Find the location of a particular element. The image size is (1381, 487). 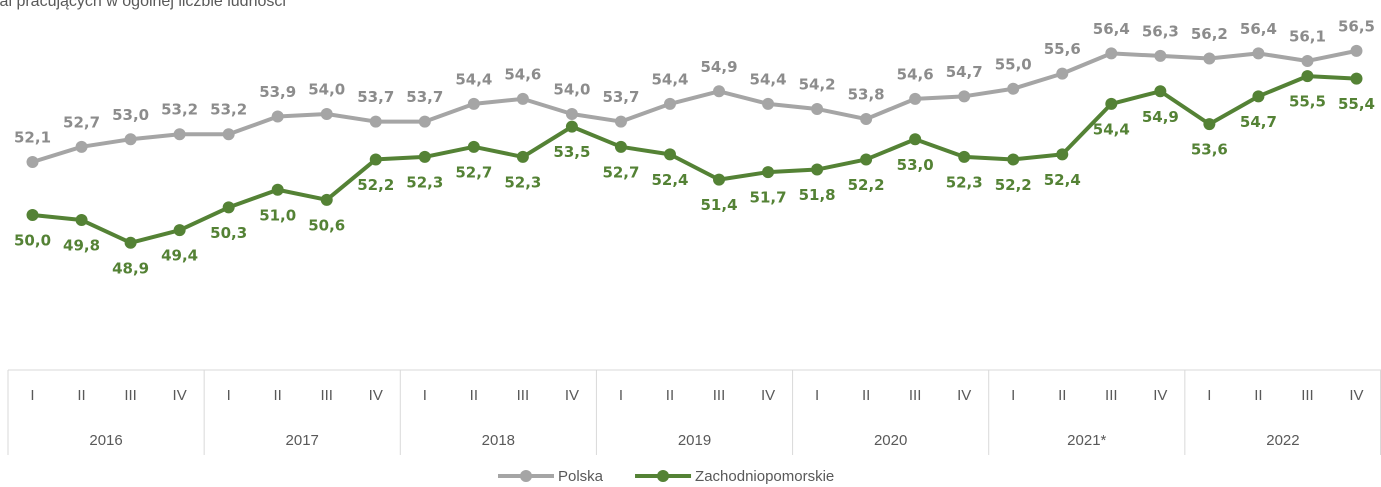

data-label: 56,5 is located at coordinates (1356, 26).